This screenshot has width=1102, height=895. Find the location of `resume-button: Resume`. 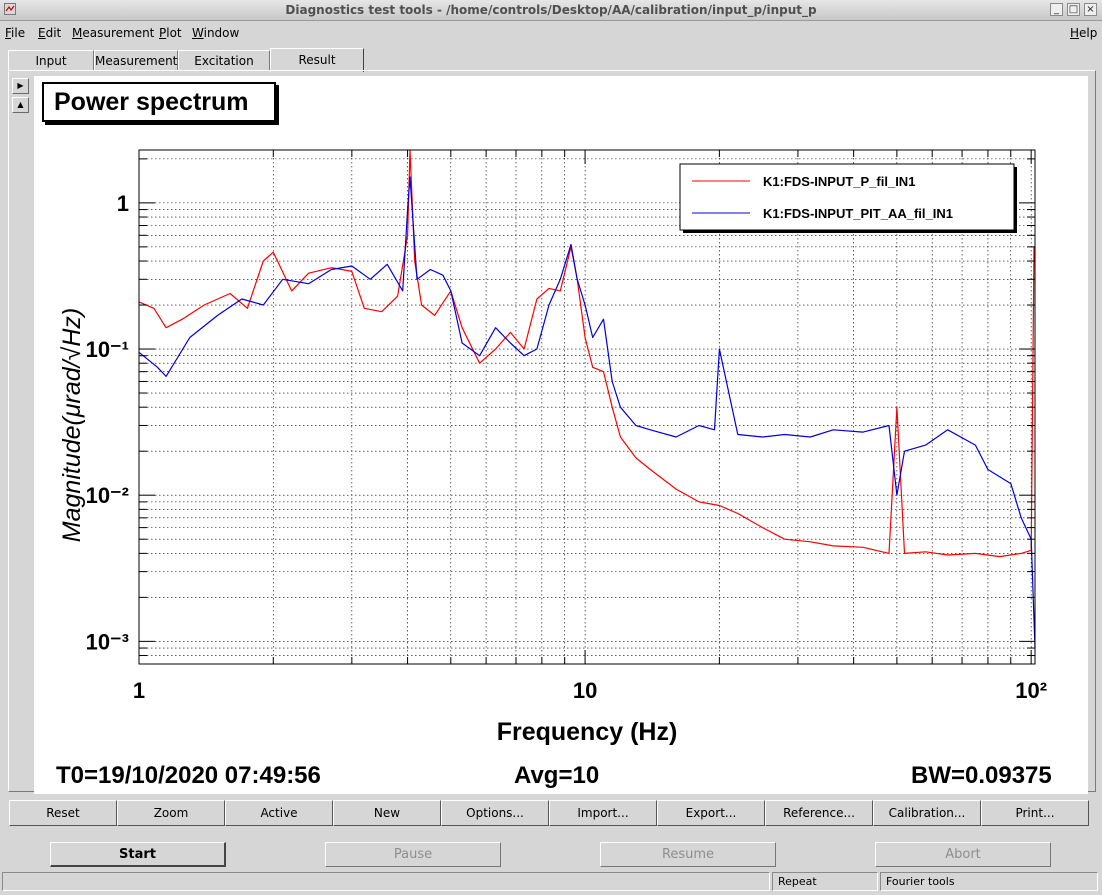

resume-button: Resume is located at coordinates (688, 854).